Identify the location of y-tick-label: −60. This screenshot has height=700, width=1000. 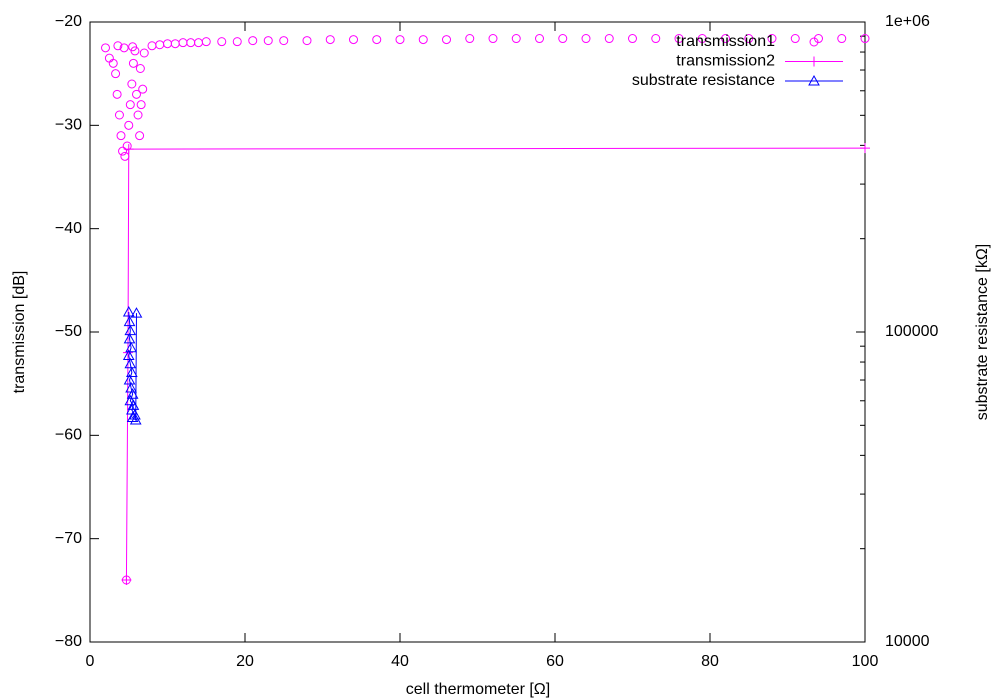
(68, 435).